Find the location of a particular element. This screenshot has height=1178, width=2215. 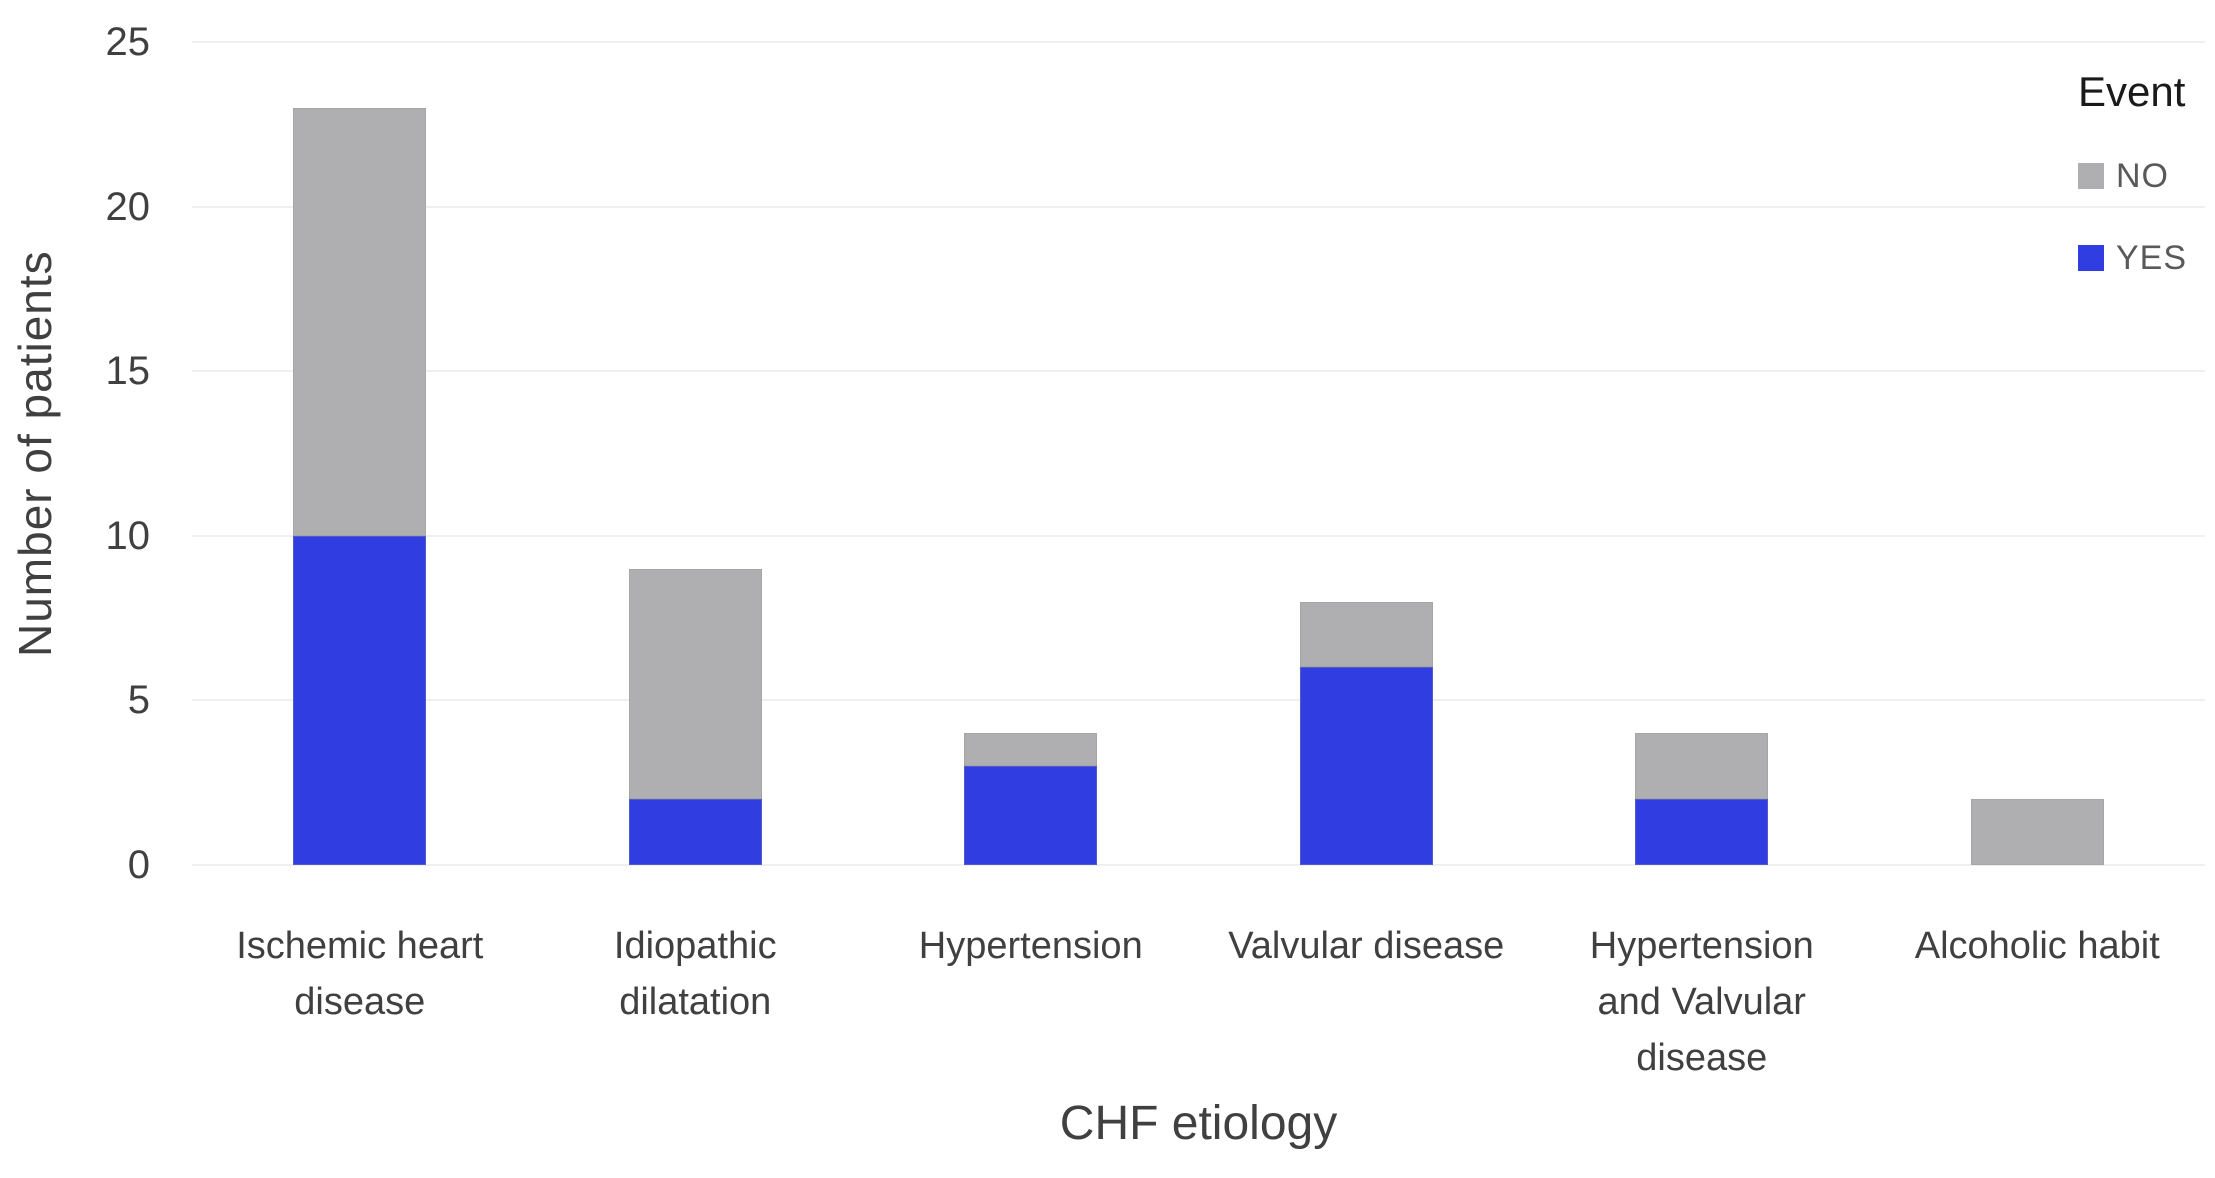

legend-entry-no: NO is located at coordinates (2146, 176).